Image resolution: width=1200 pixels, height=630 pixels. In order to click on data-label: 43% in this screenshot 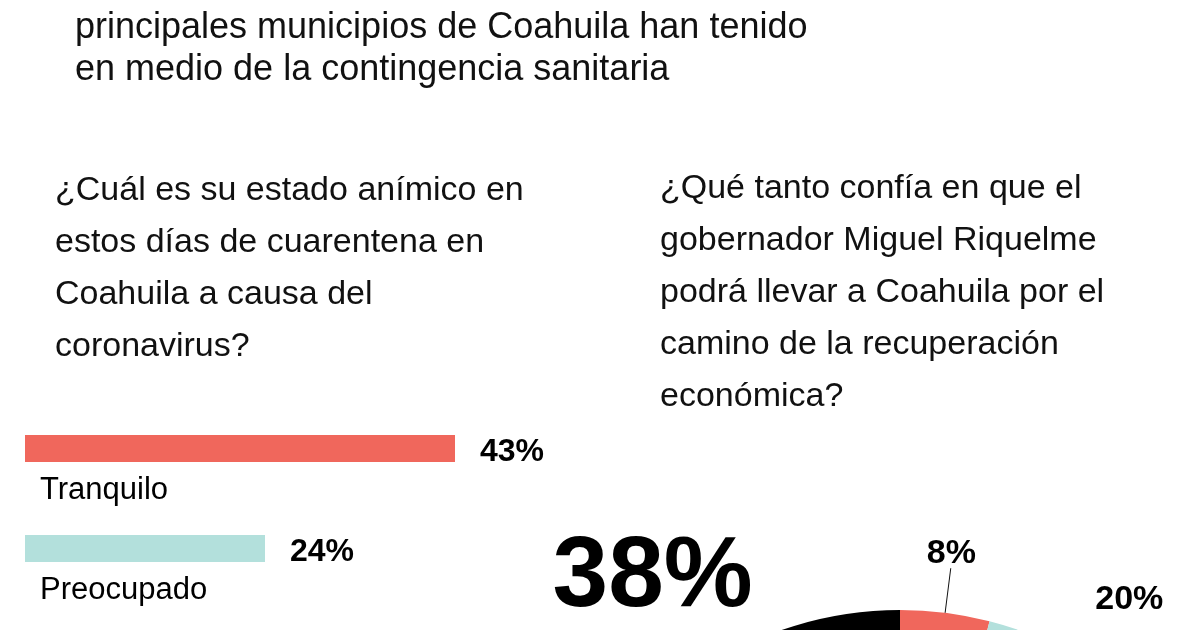, I will do `click(512, 450)`.